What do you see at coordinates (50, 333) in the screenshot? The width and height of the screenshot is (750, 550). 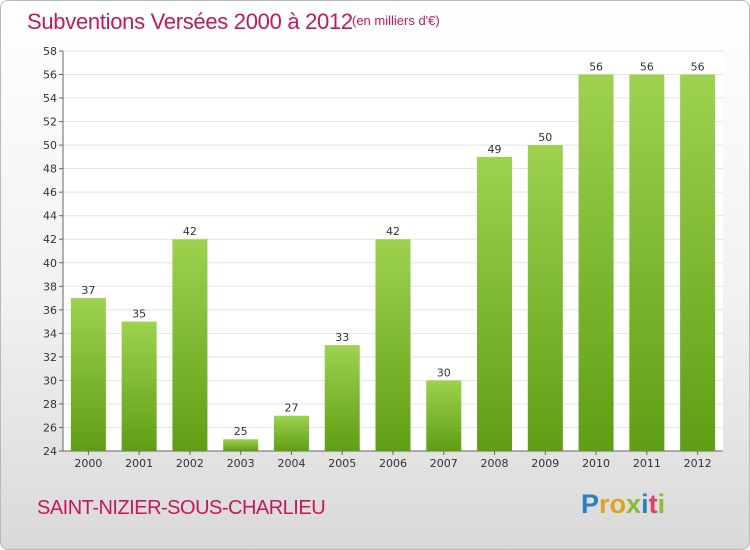 I see `y-tick-label: 34` at bounding box center [50, 333].